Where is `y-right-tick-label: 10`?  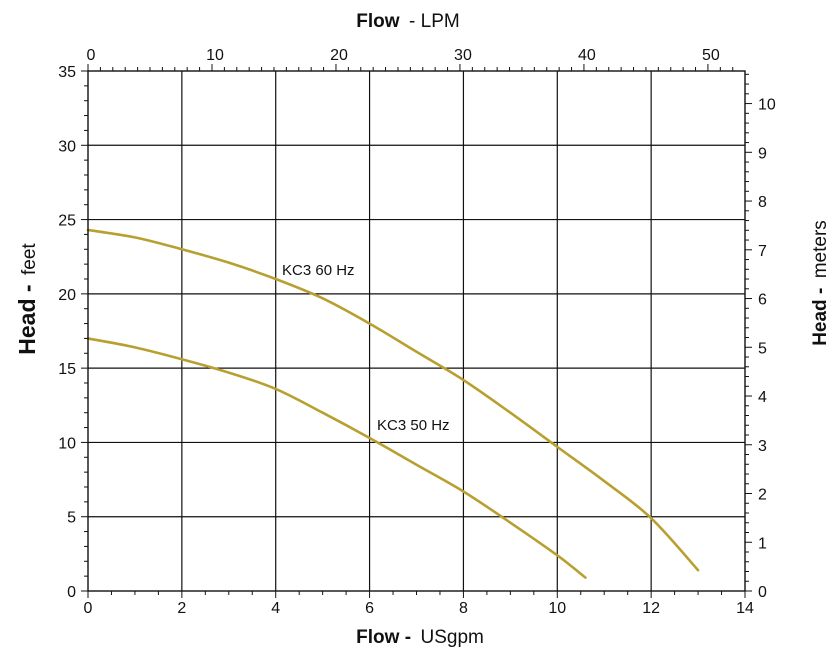
y-right-tick-label: 10 is located at coordinates (767, 105).